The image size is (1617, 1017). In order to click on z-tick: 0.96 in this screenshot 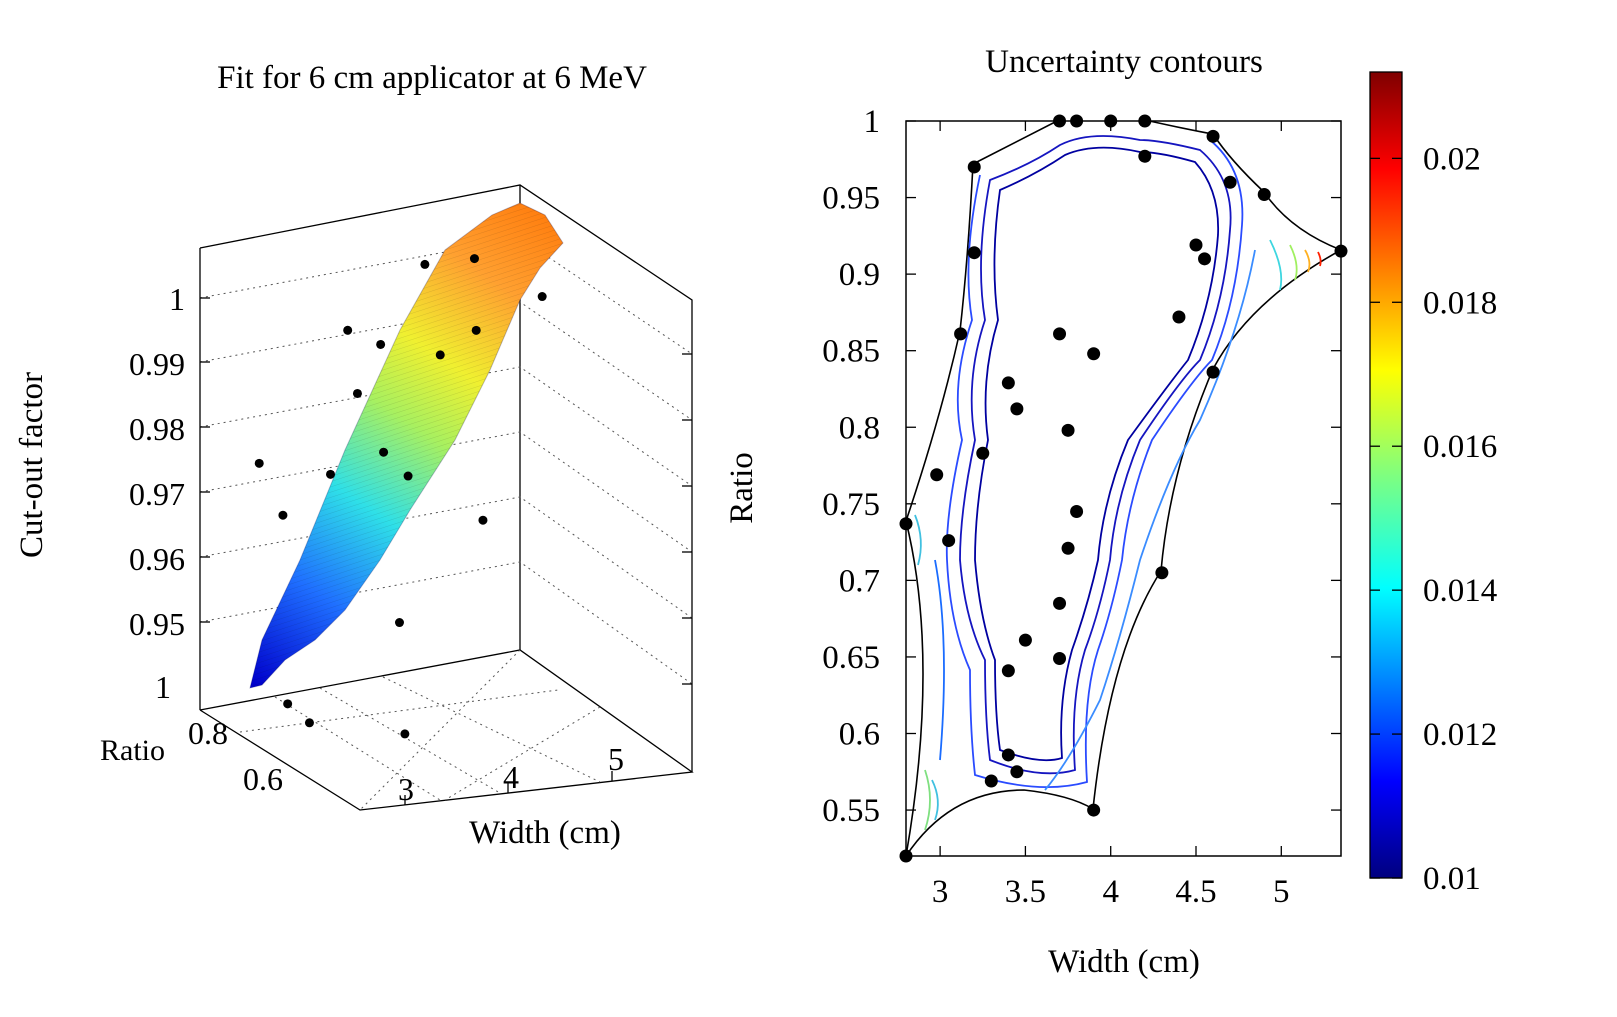, I will do `click(157, 559)`.